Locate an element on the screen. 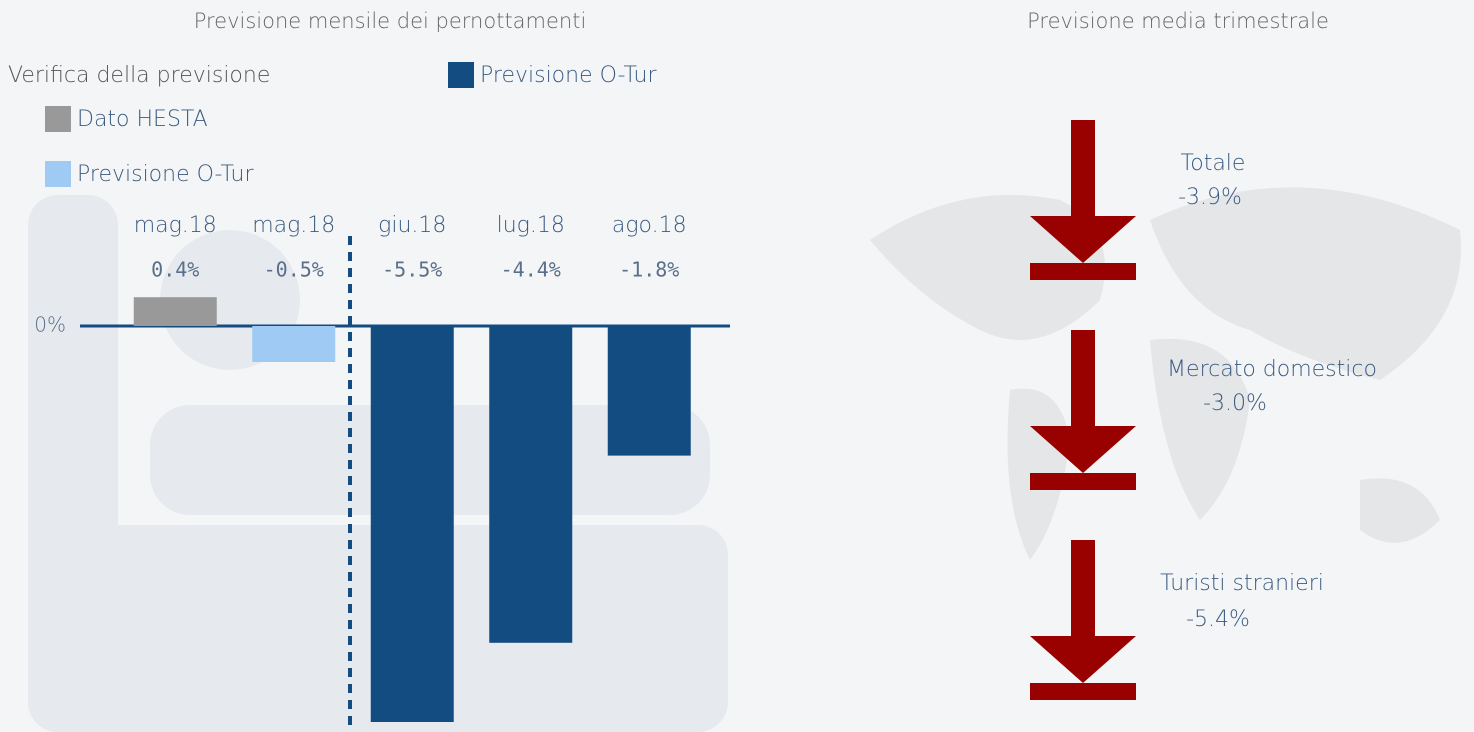 This screenshot has width=1474, height=732. x-tick-label: giu.18 is located at coordinates (412, 225).